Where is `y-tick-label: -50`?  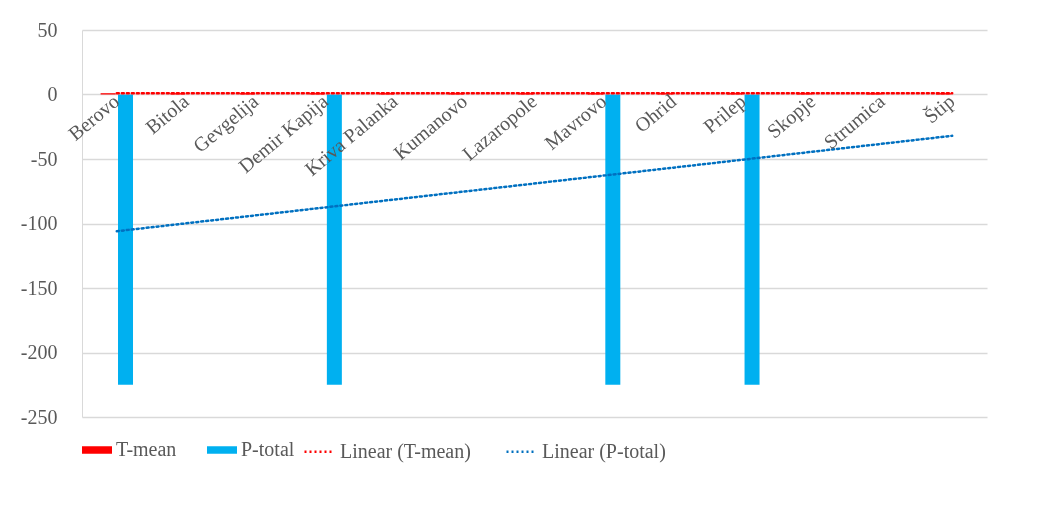 y-tick-label: -50 is located at coordinates (44, 158).